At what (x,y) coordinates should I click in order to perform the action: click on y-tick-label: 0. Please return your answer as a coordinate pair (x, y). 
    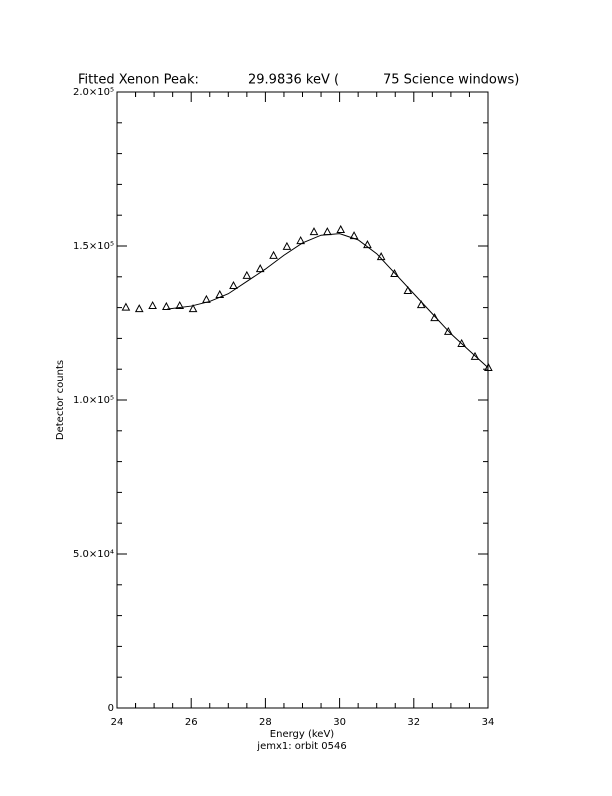
    Looking at the image, I should click on (111, 708).